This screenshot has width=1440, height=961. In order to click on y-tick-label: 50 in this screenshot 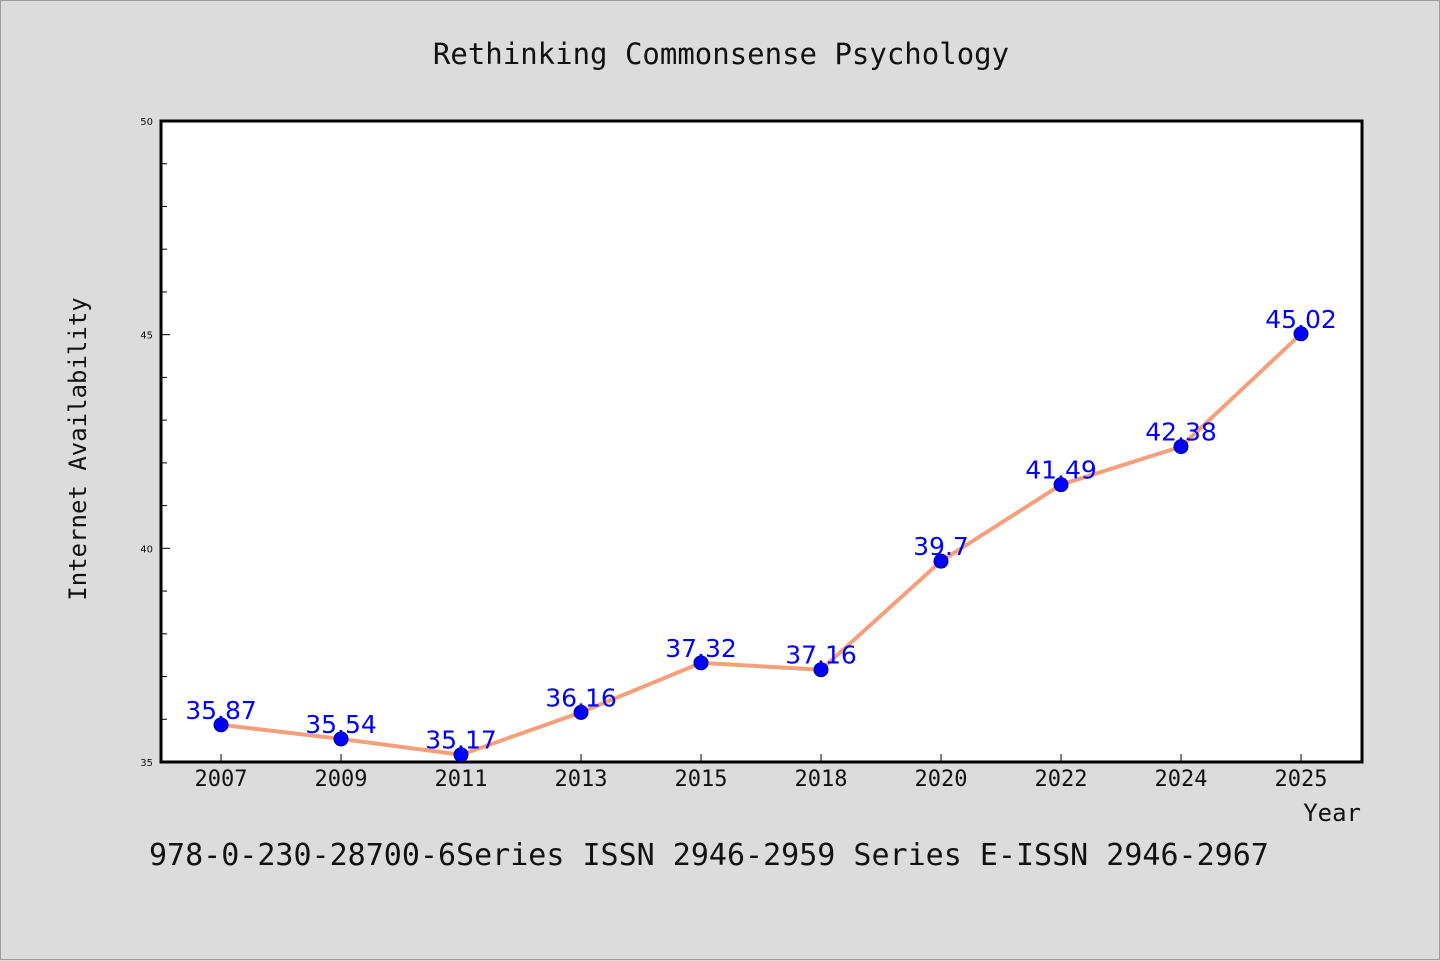, I will do `click(146, 122)`.